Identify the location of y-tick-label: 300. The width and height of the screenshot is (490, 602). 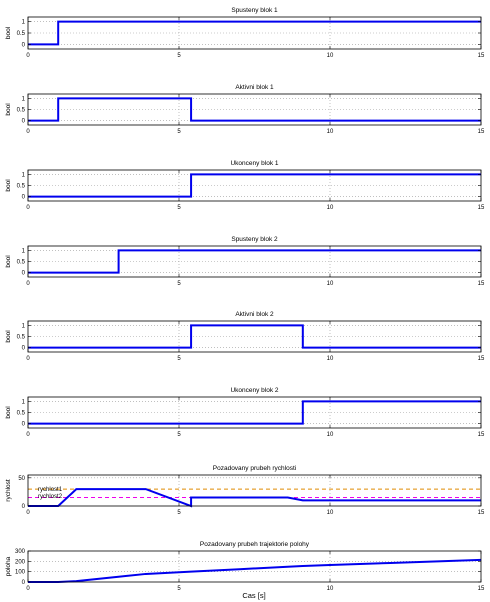
(20, 552).